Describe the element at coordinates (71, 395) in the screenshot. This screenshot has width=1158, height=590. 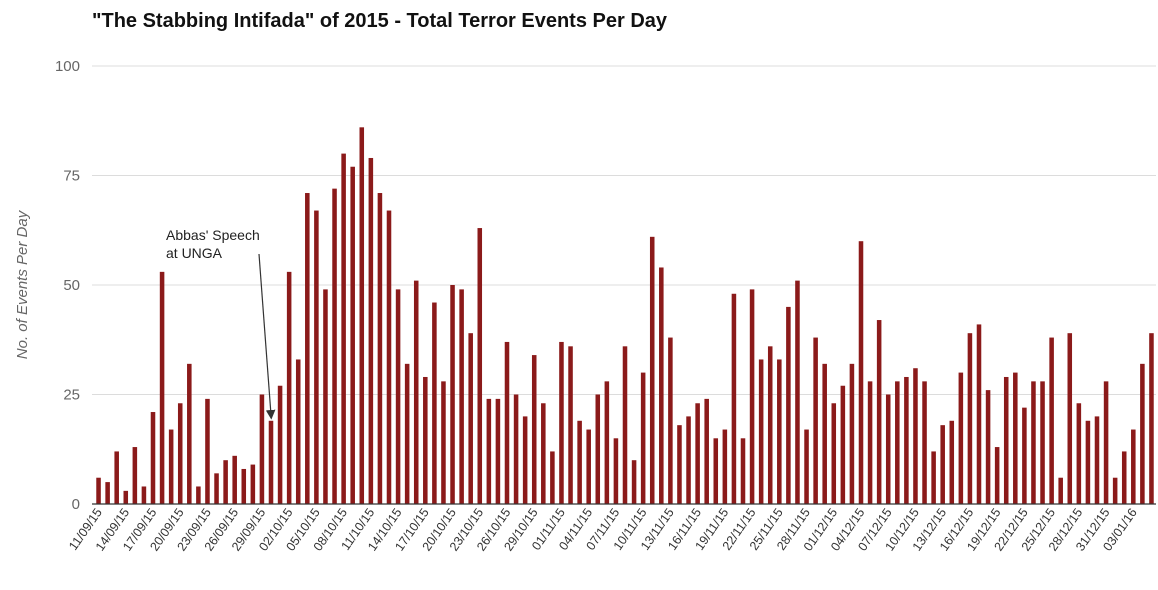
I see `y-tick-label: 25` at that location.